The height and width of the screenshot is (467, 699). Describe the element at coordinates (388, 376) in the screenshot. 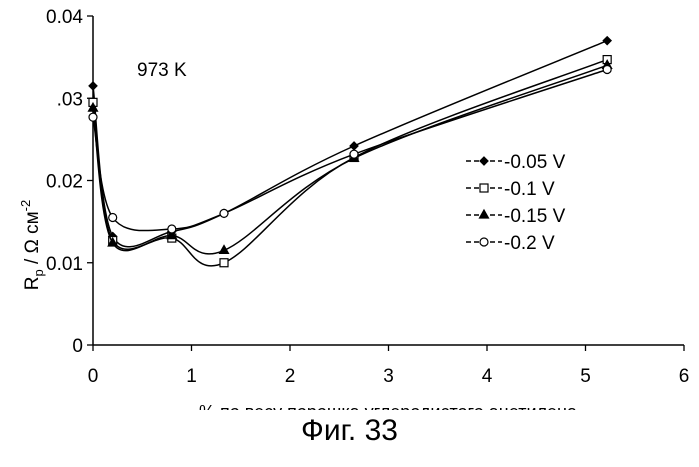

I see `x-tick-label: 3` at that location.